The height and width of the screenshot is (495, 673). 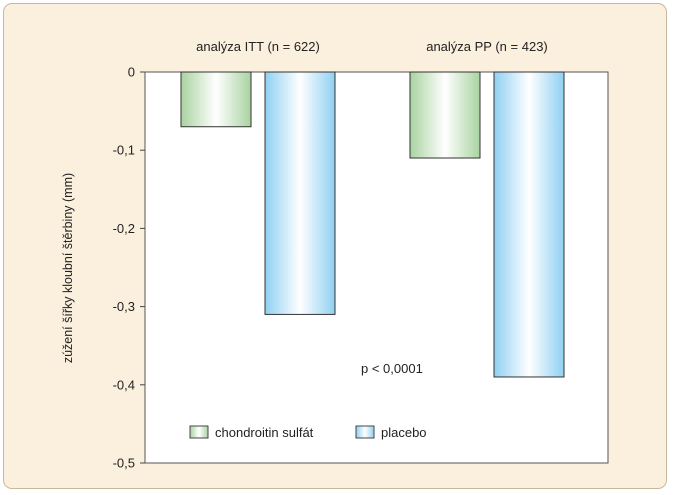 I want to click on p-value-annotation: p < 0,0001, so click(x=392, y=368).